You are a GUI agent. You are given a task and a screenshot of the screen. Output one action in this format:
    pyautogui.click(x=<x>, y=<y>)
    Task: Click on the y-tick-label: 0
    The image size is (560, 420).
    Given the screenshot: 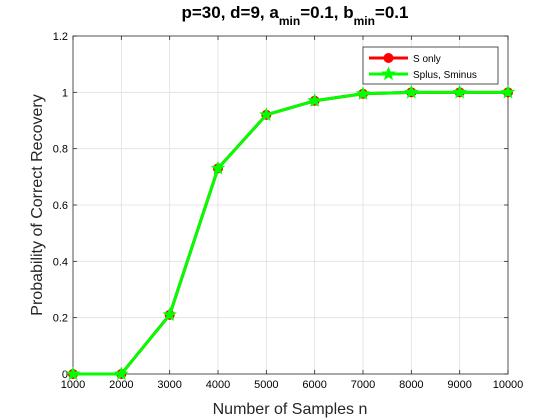 What is the action you would take?
    pyautogui.click(x=65, y=375)
    